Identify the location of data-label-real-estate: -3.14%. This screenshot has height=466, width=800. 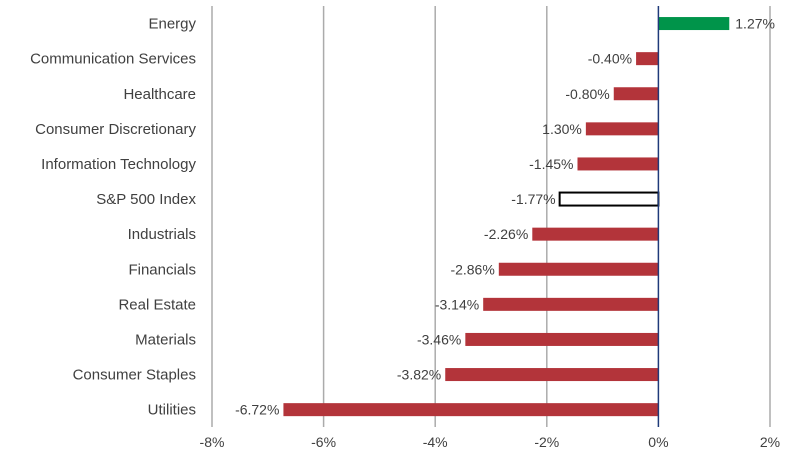
(457, 304).